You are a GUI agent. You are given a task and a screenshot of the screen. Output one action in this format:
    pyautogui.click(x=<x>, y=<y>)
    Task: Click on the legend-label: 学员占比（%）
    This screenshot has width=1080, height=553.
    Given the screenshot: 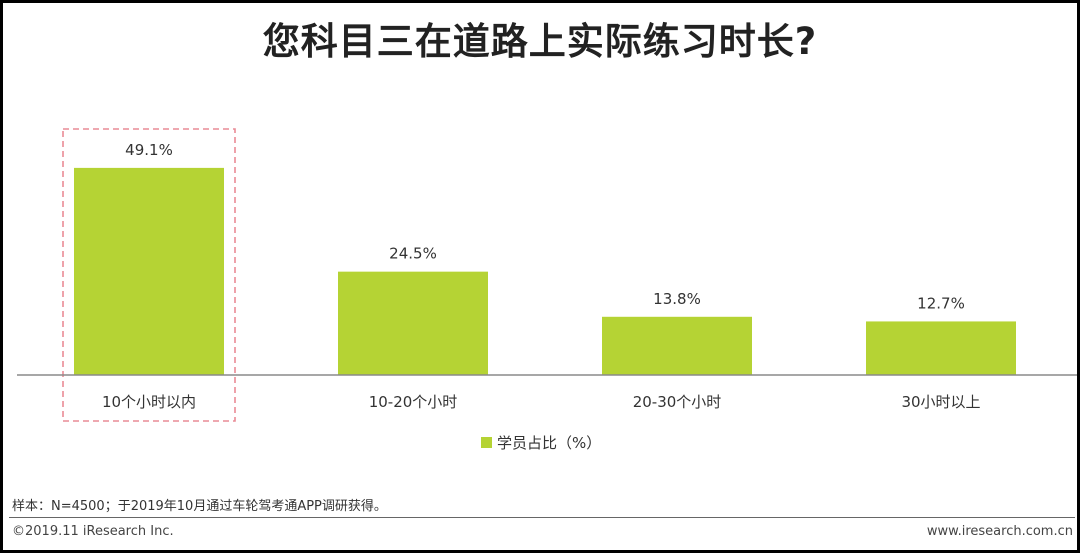 What is the action you would take?
    pyautogui.click(x=549, y=443)
    